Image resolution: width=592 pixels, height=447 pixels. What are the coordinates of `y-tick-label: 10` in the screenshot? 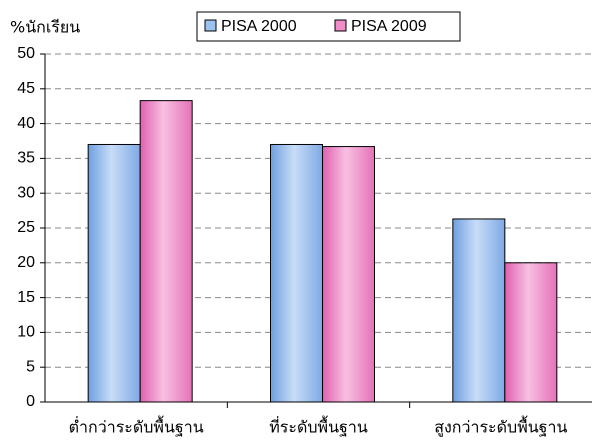 It's located at (26, 332).